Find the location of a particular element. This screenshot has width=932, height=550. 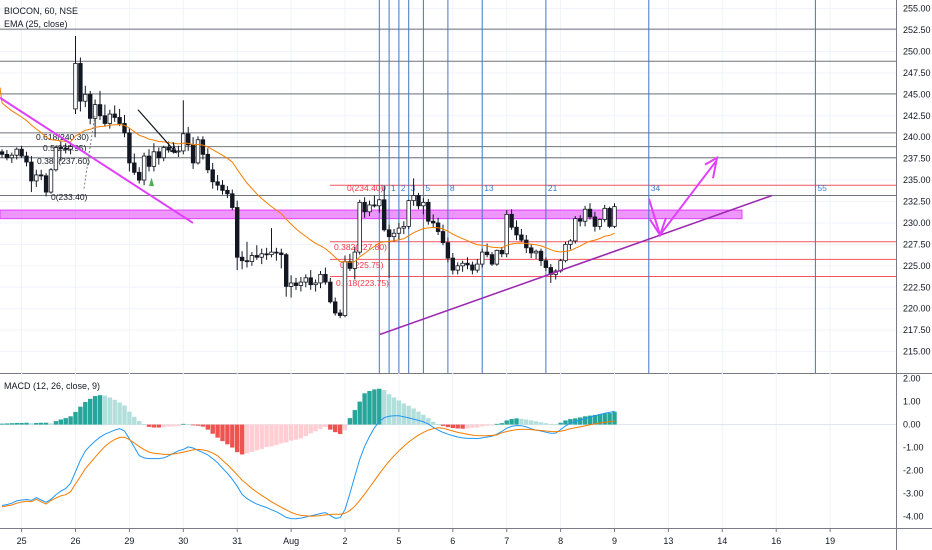

macd-histogram is located at coordinates (308, 421).